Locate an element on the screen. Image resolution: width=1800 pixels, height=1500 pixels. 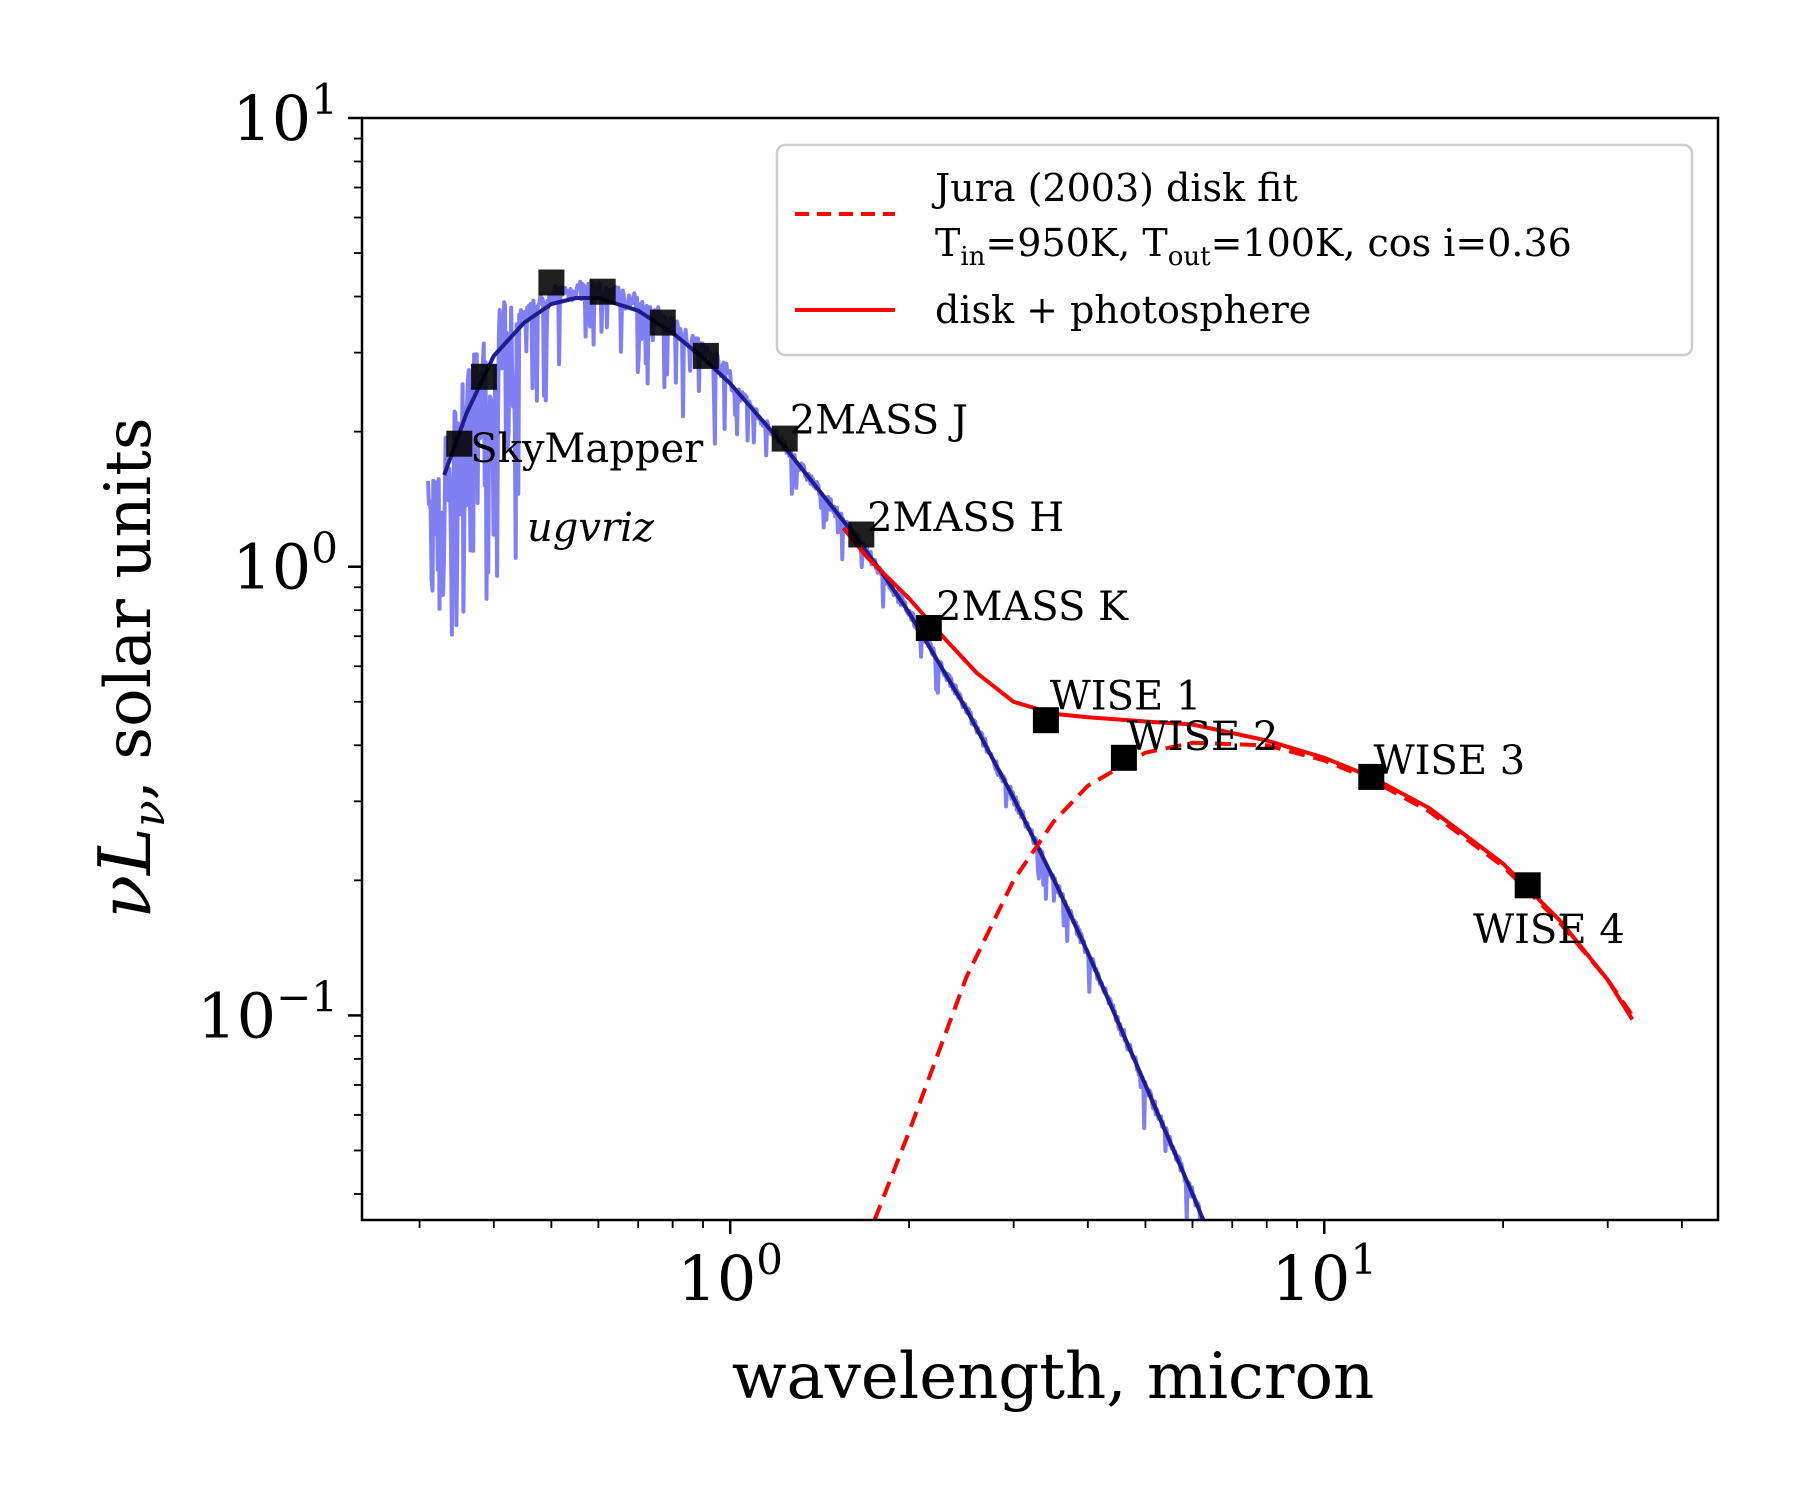
annotation-ugvriz: ugvriz is located at coordinates (591, 528).